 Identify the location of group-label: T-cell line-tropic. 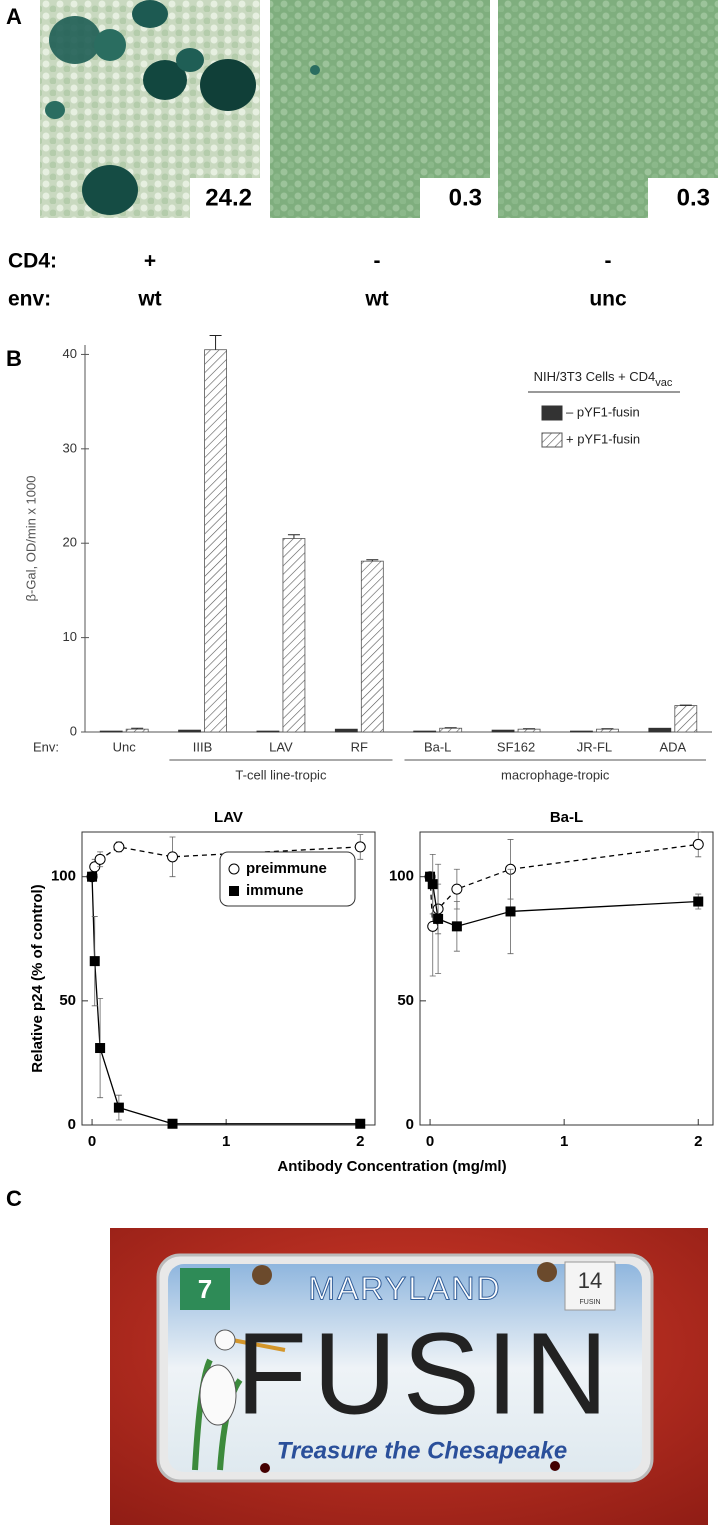
(281, 774).